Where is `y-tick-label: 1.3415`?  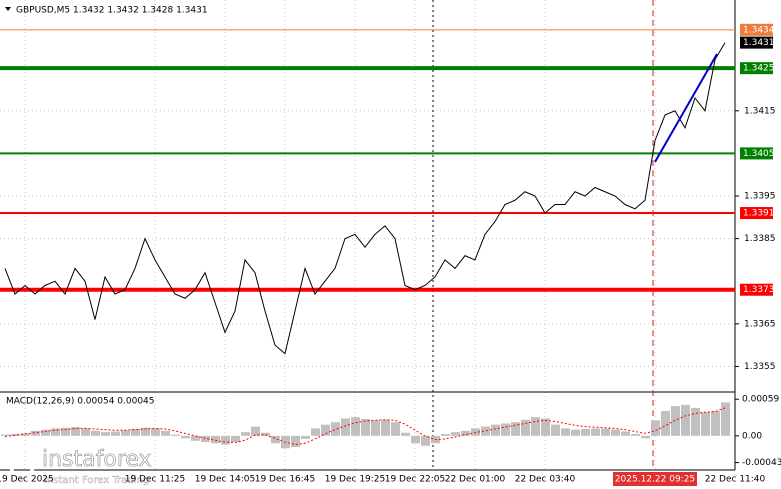
y-tick-label: 1.3415 is located at coordinates (760, 111).